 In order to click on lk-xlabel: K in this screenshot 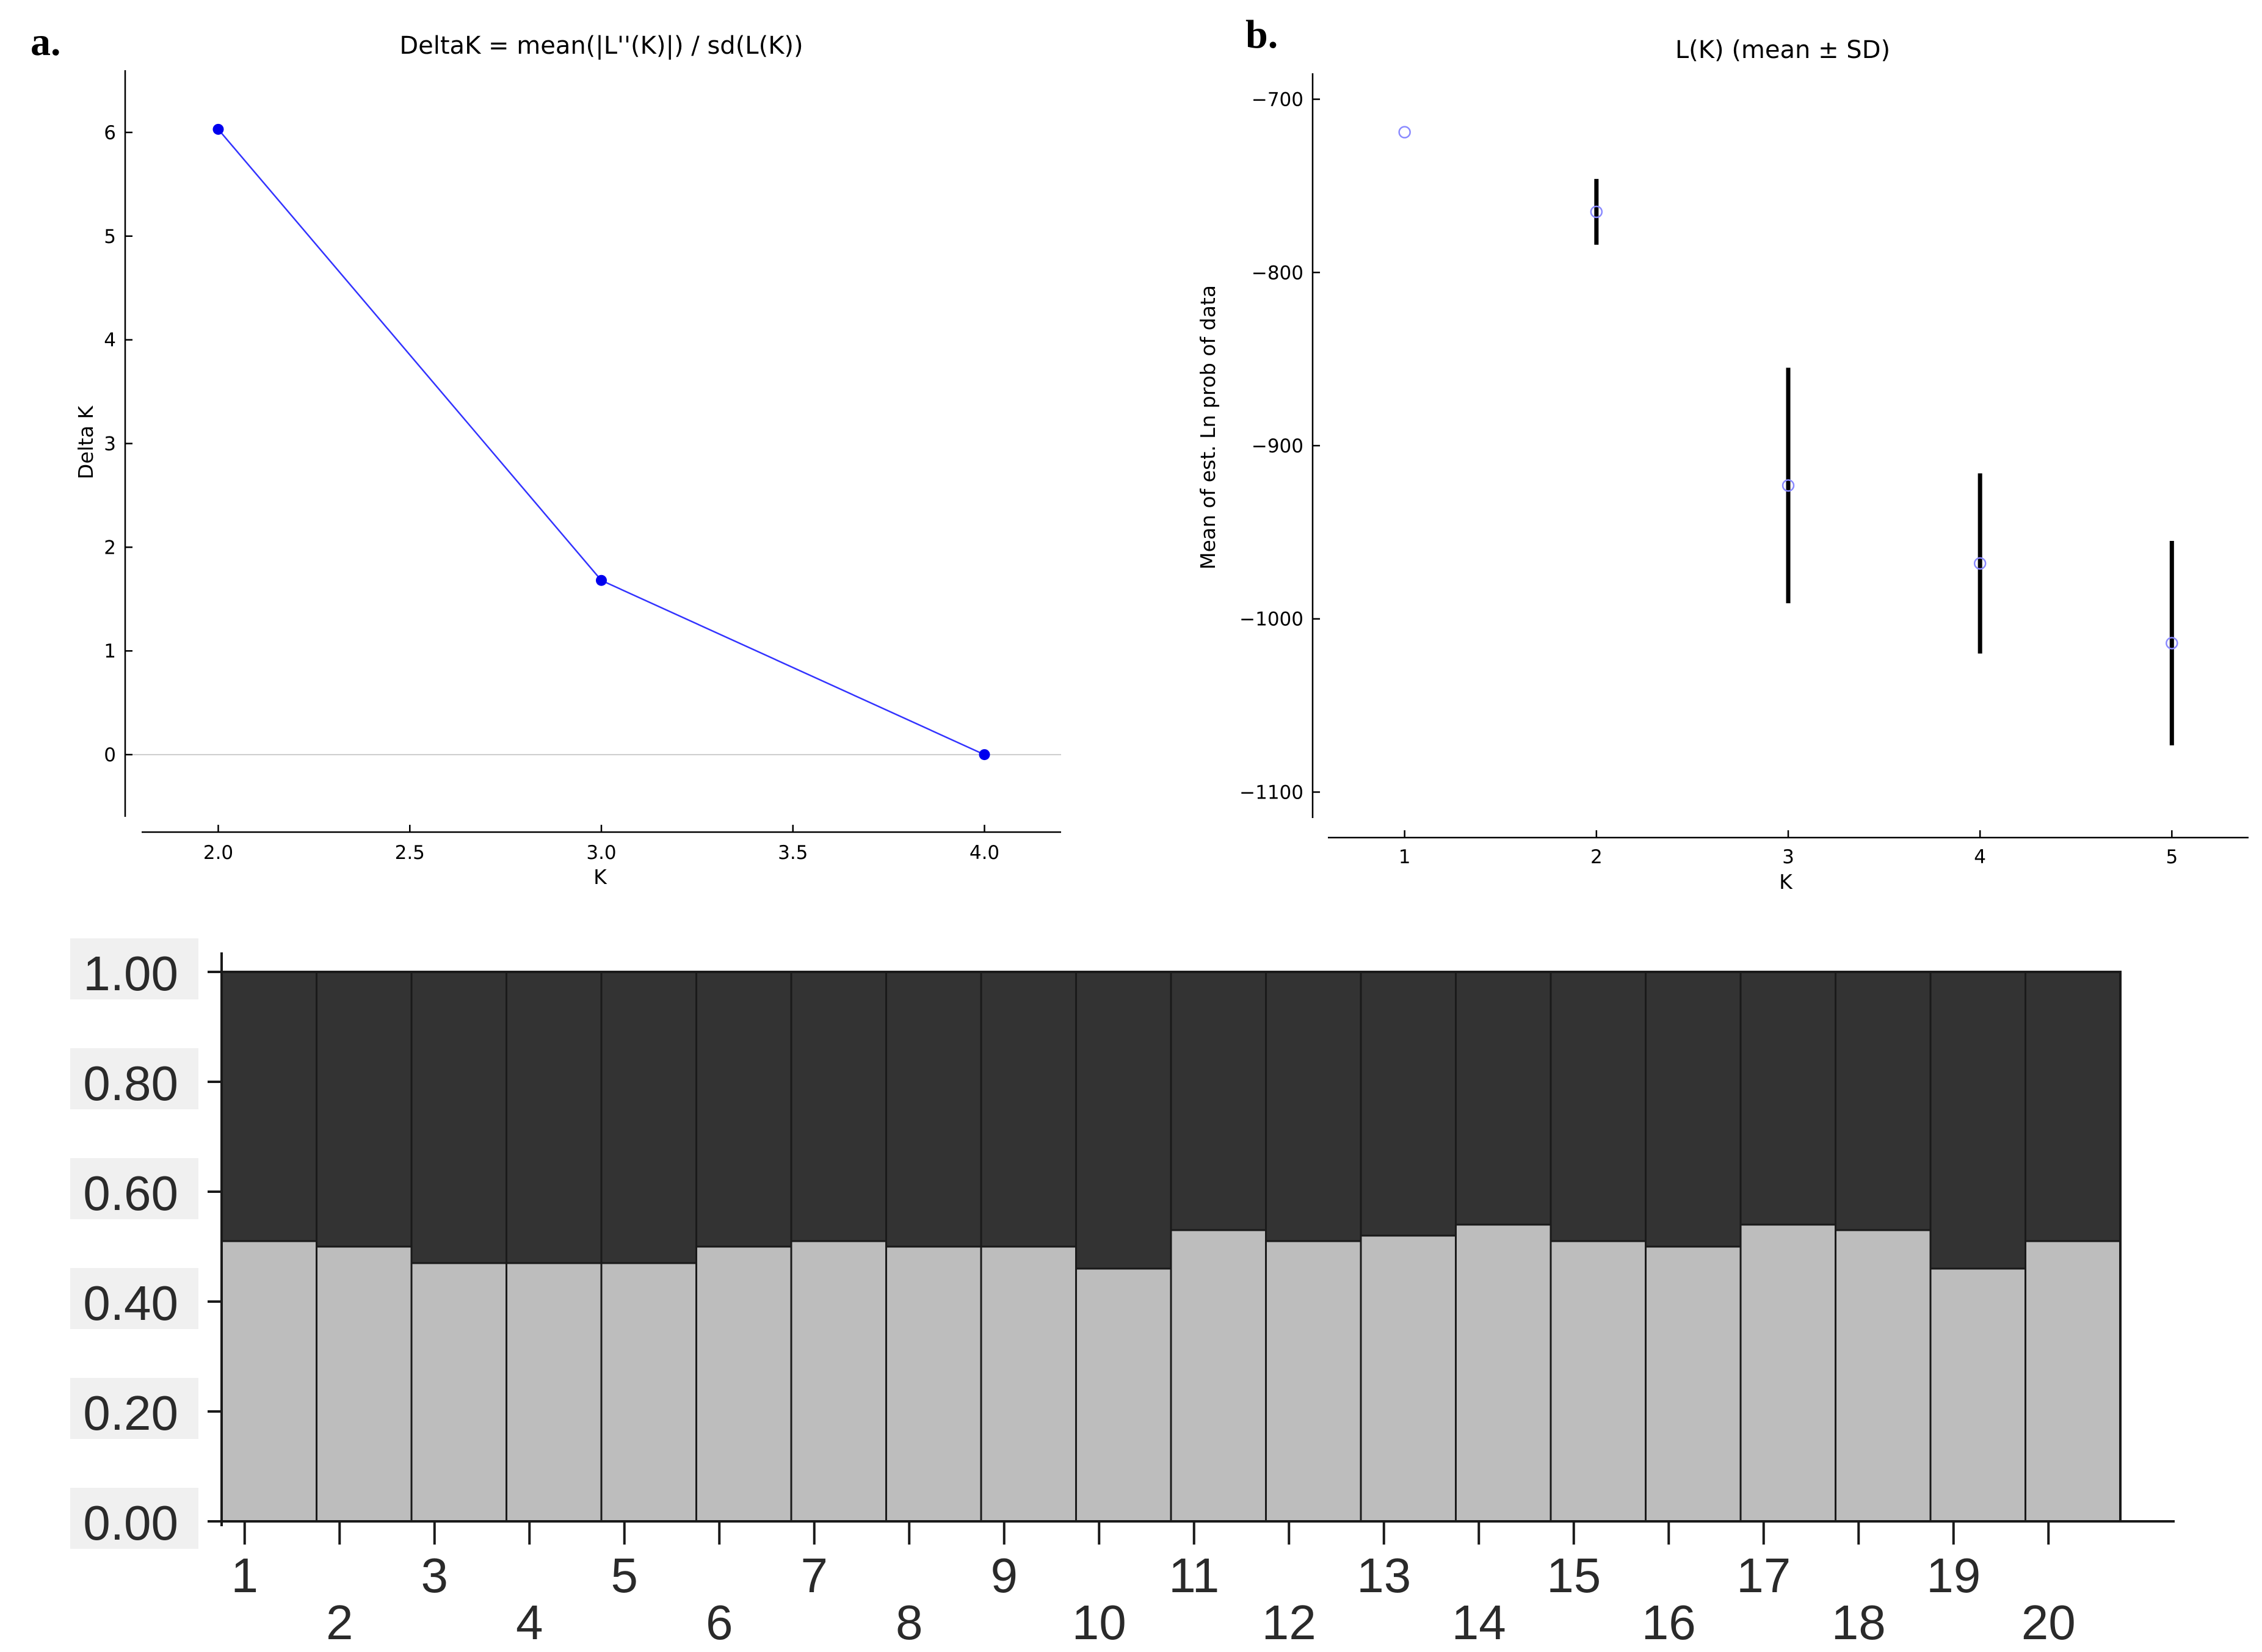, I will do `click(1786, 882)`.